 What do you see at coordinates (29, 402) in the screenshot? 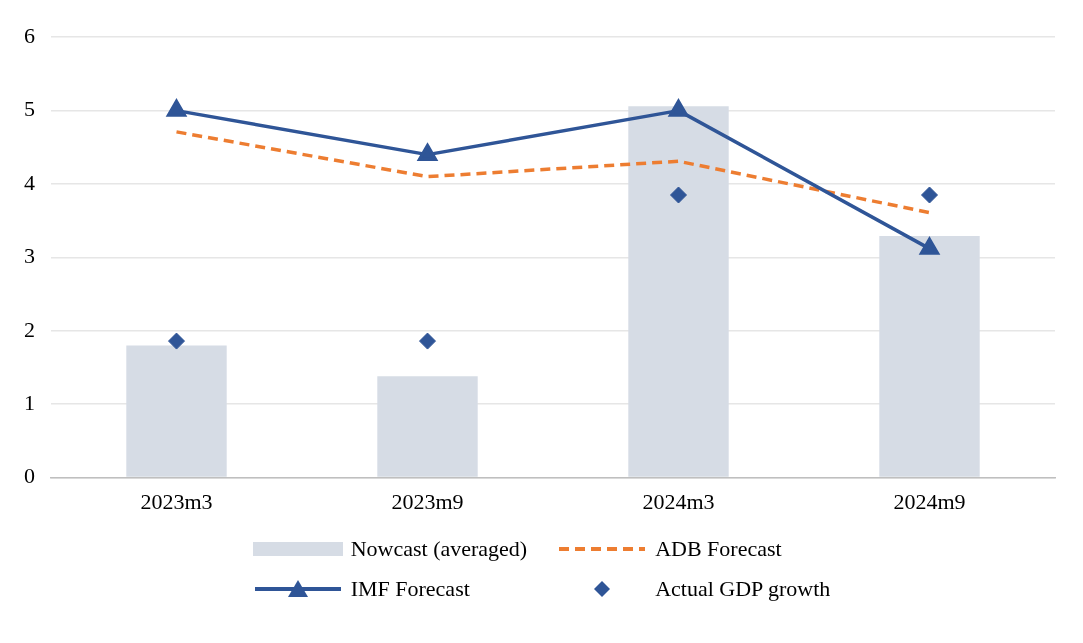
I see `y-tick-label: 1` at bounding box center [29, 402].